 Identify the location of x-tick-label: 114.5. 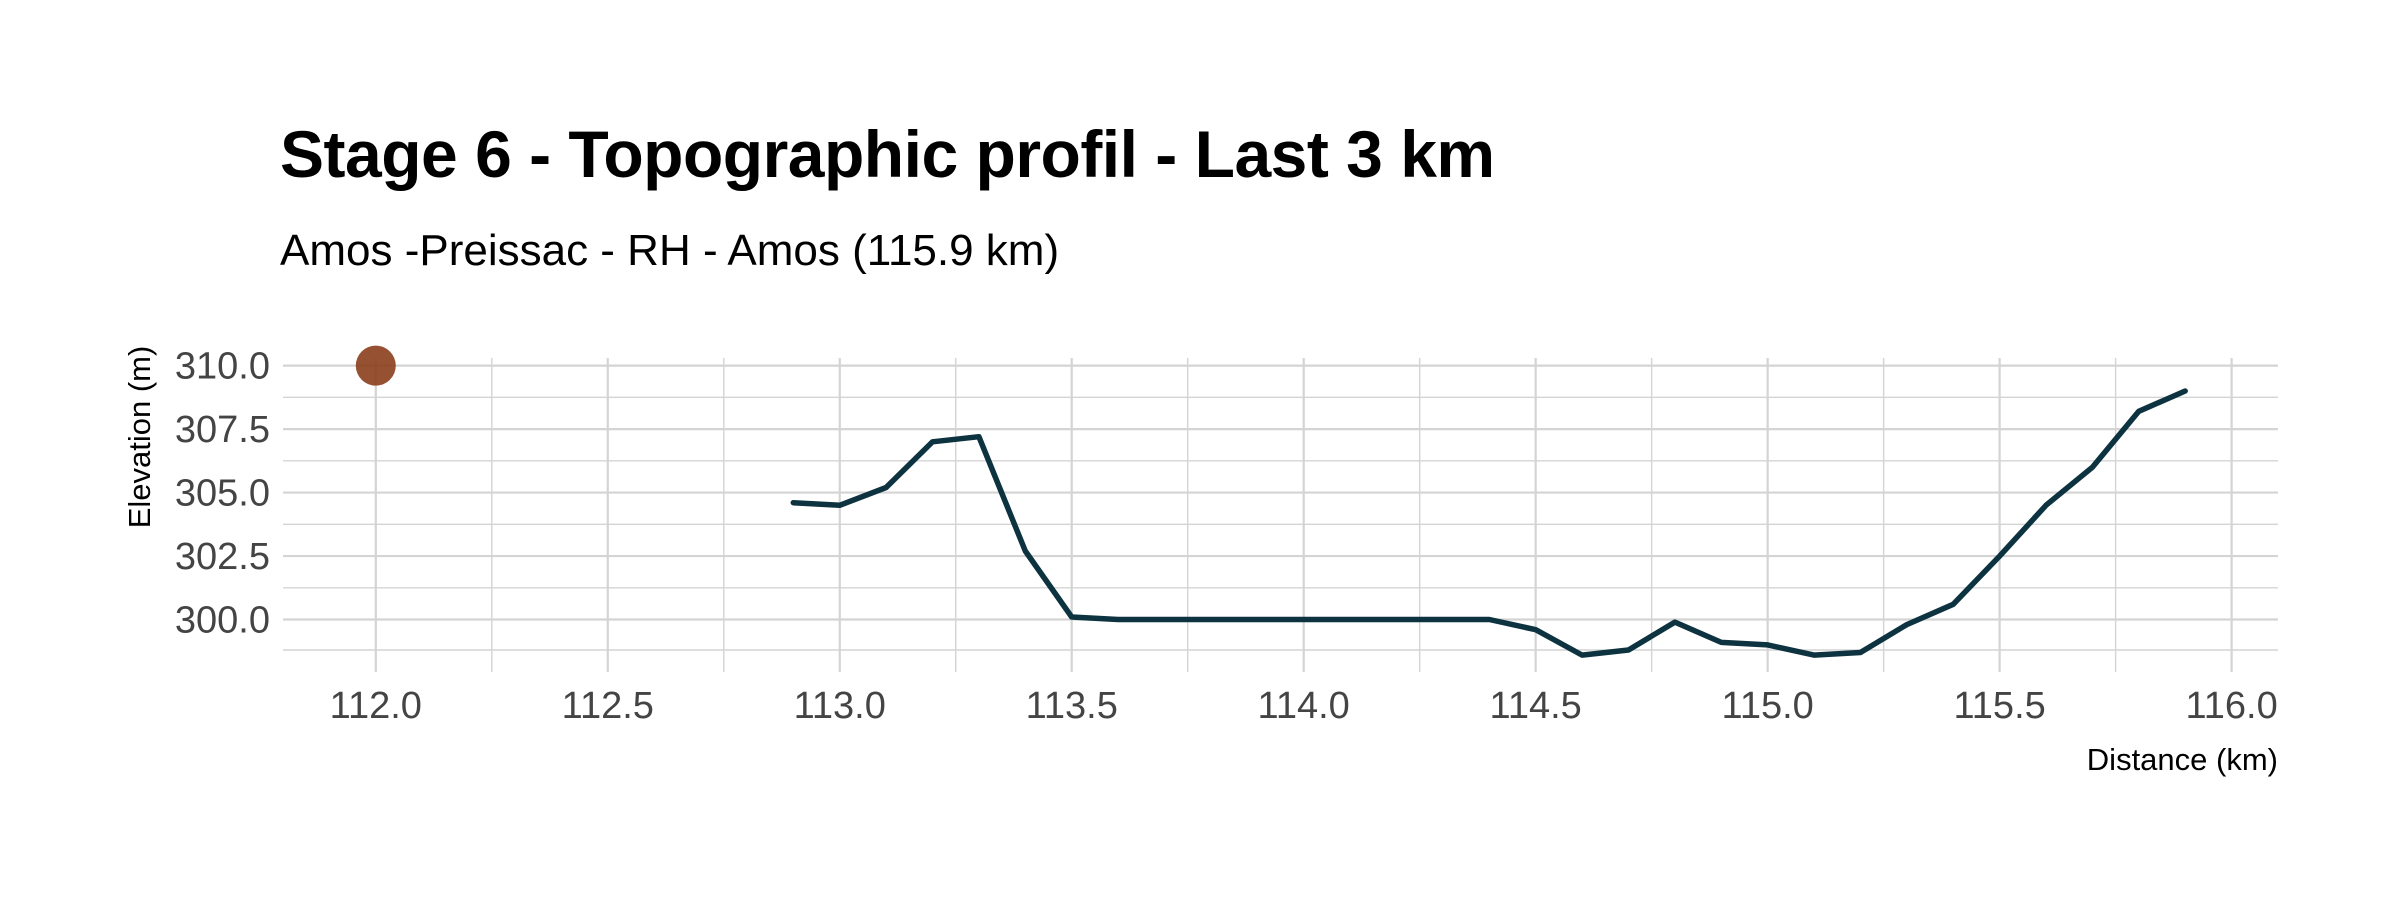
(1536, 706).